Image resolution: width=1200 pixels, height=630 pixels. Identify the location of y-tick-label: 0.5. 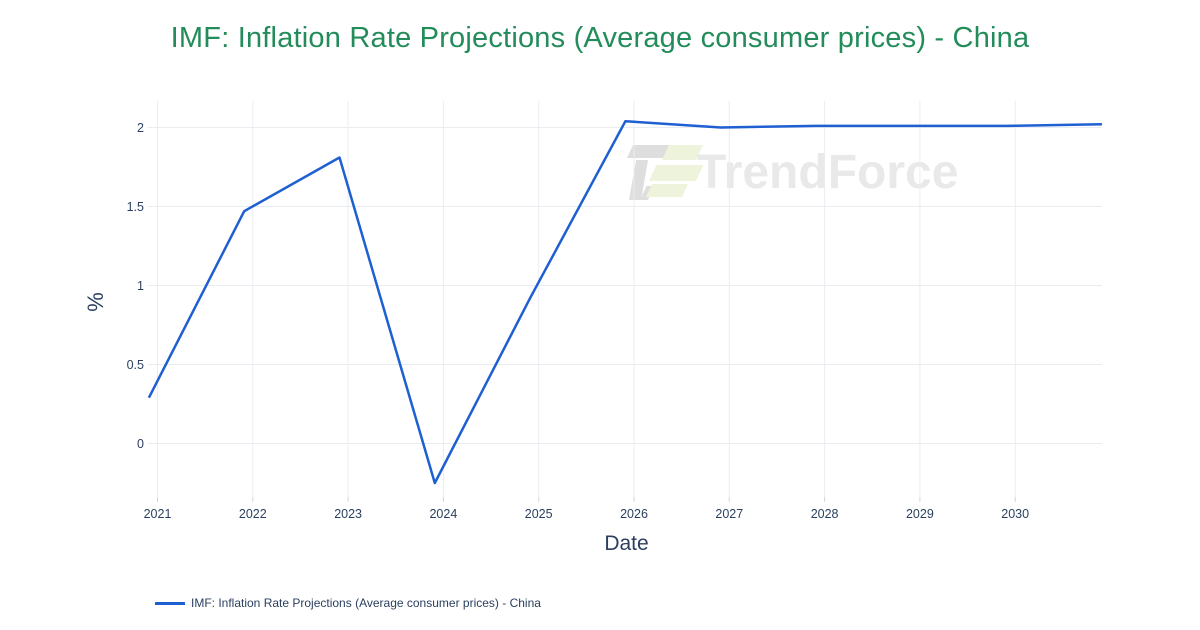
(135, 364).